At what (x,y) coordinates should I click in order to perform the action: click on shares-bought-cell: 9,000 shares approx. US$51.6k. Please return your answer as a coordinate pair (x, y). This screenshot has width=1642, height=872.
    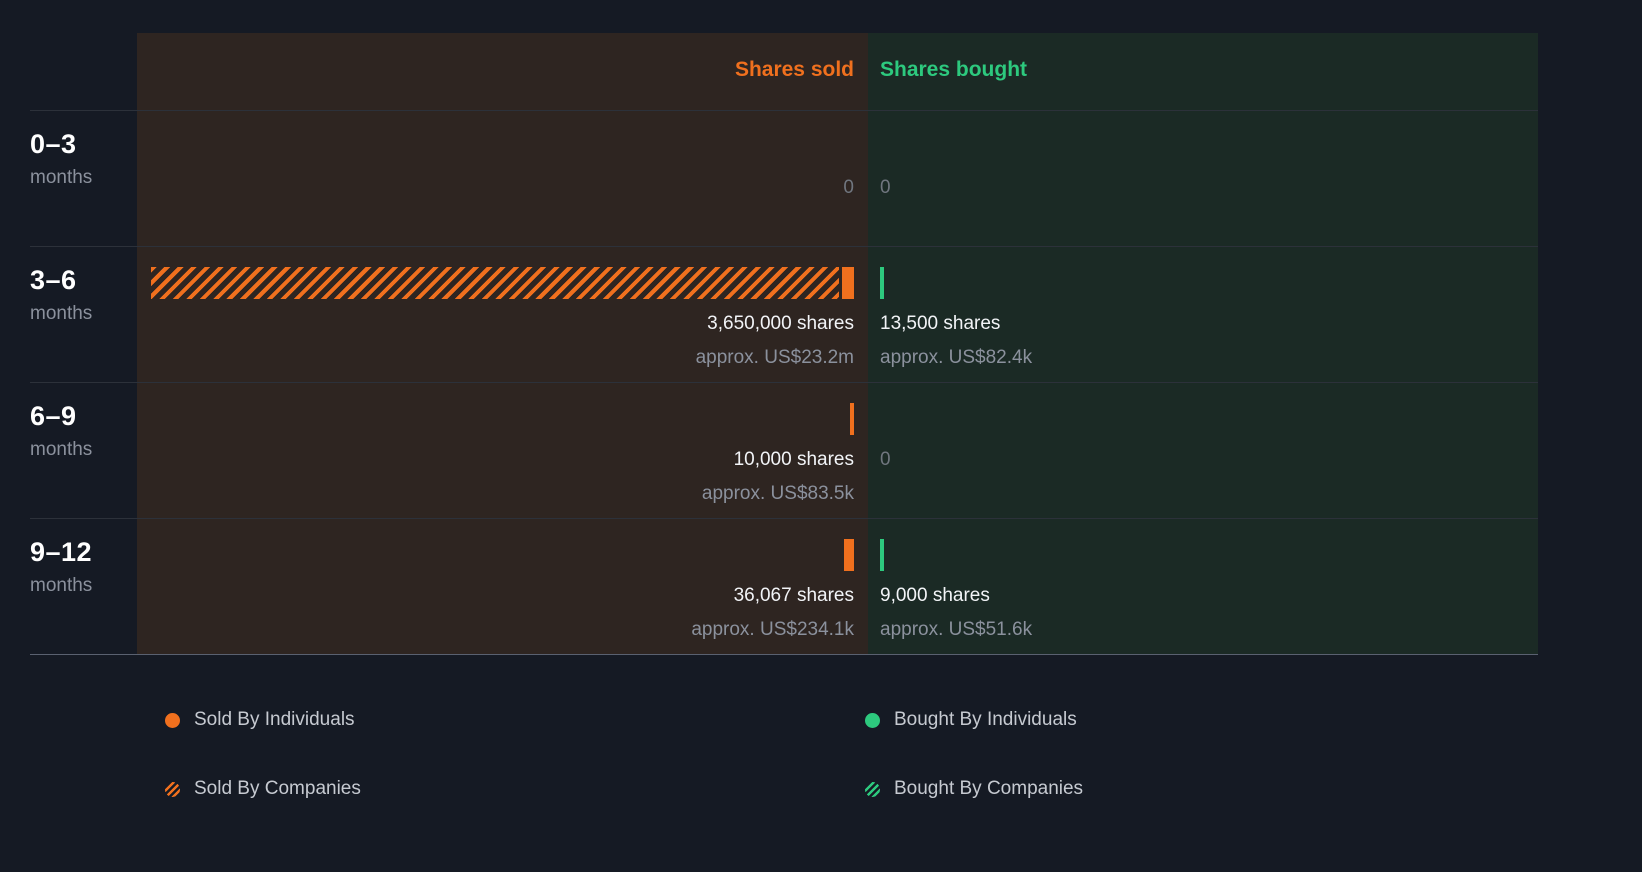
    Looking at the image, I should click on (1203, 586).